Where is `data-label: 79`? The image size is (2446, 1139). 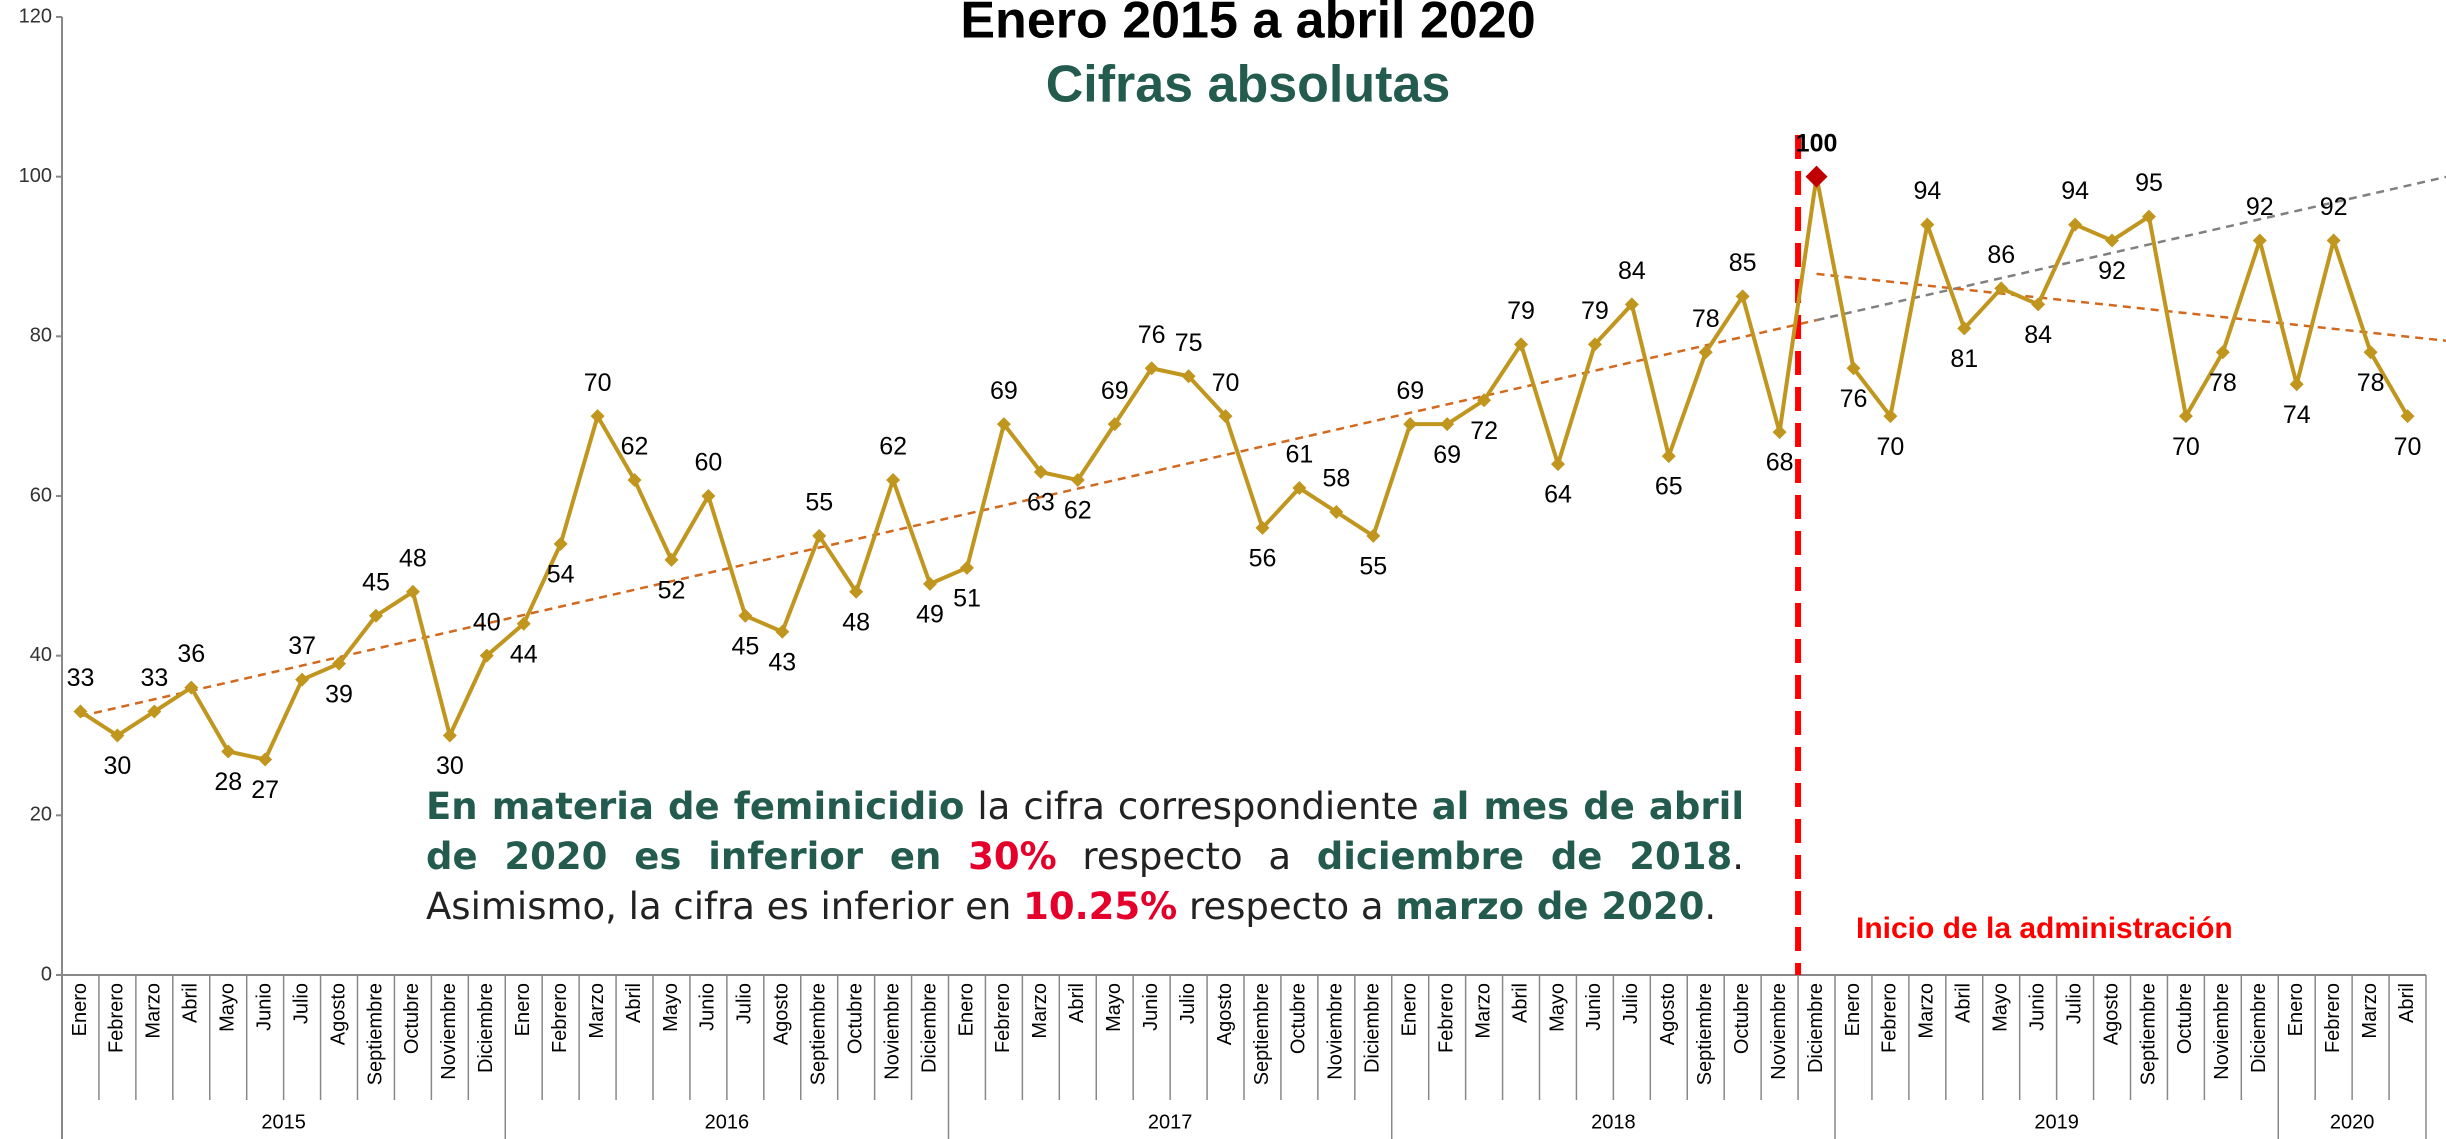
data-label: 79 is located at coordinates (1521, 311).